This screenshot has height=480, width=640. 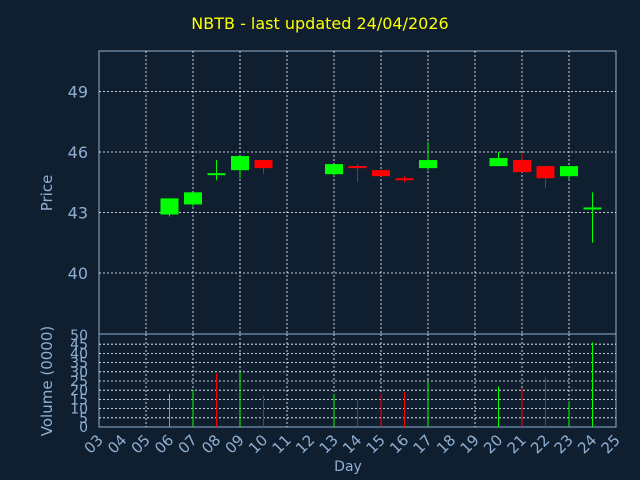 What do you see at coordinates (329, 444) in the screenshot?
I see `x-tick-label: 13` at bounding box center [329, 444].